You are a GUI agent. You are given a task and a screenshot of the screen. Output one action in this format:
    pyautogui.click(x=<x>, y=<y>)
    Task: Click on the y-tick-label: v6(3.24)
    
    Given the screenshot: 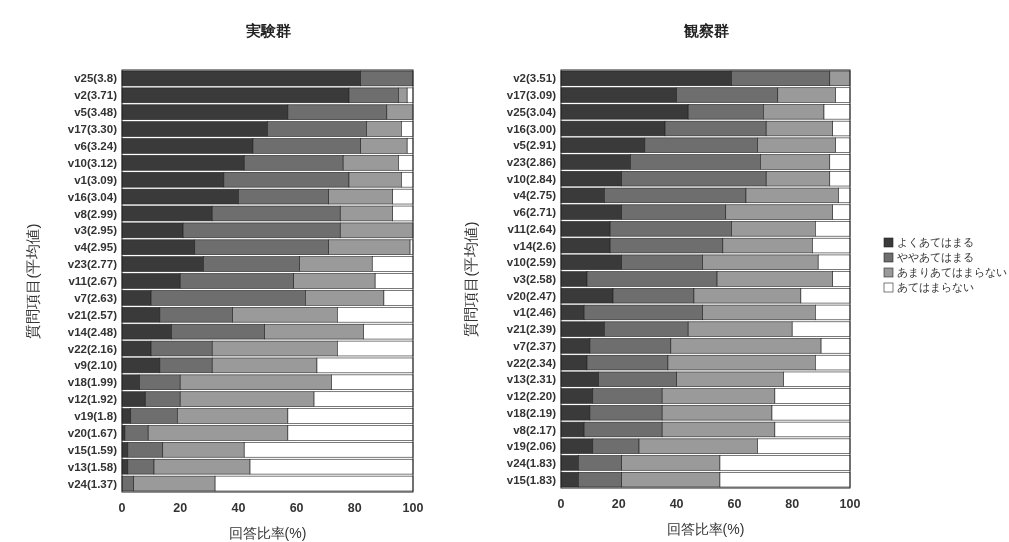 What is the action you would take?
    pyautogui.click(x=96, y=145)
    